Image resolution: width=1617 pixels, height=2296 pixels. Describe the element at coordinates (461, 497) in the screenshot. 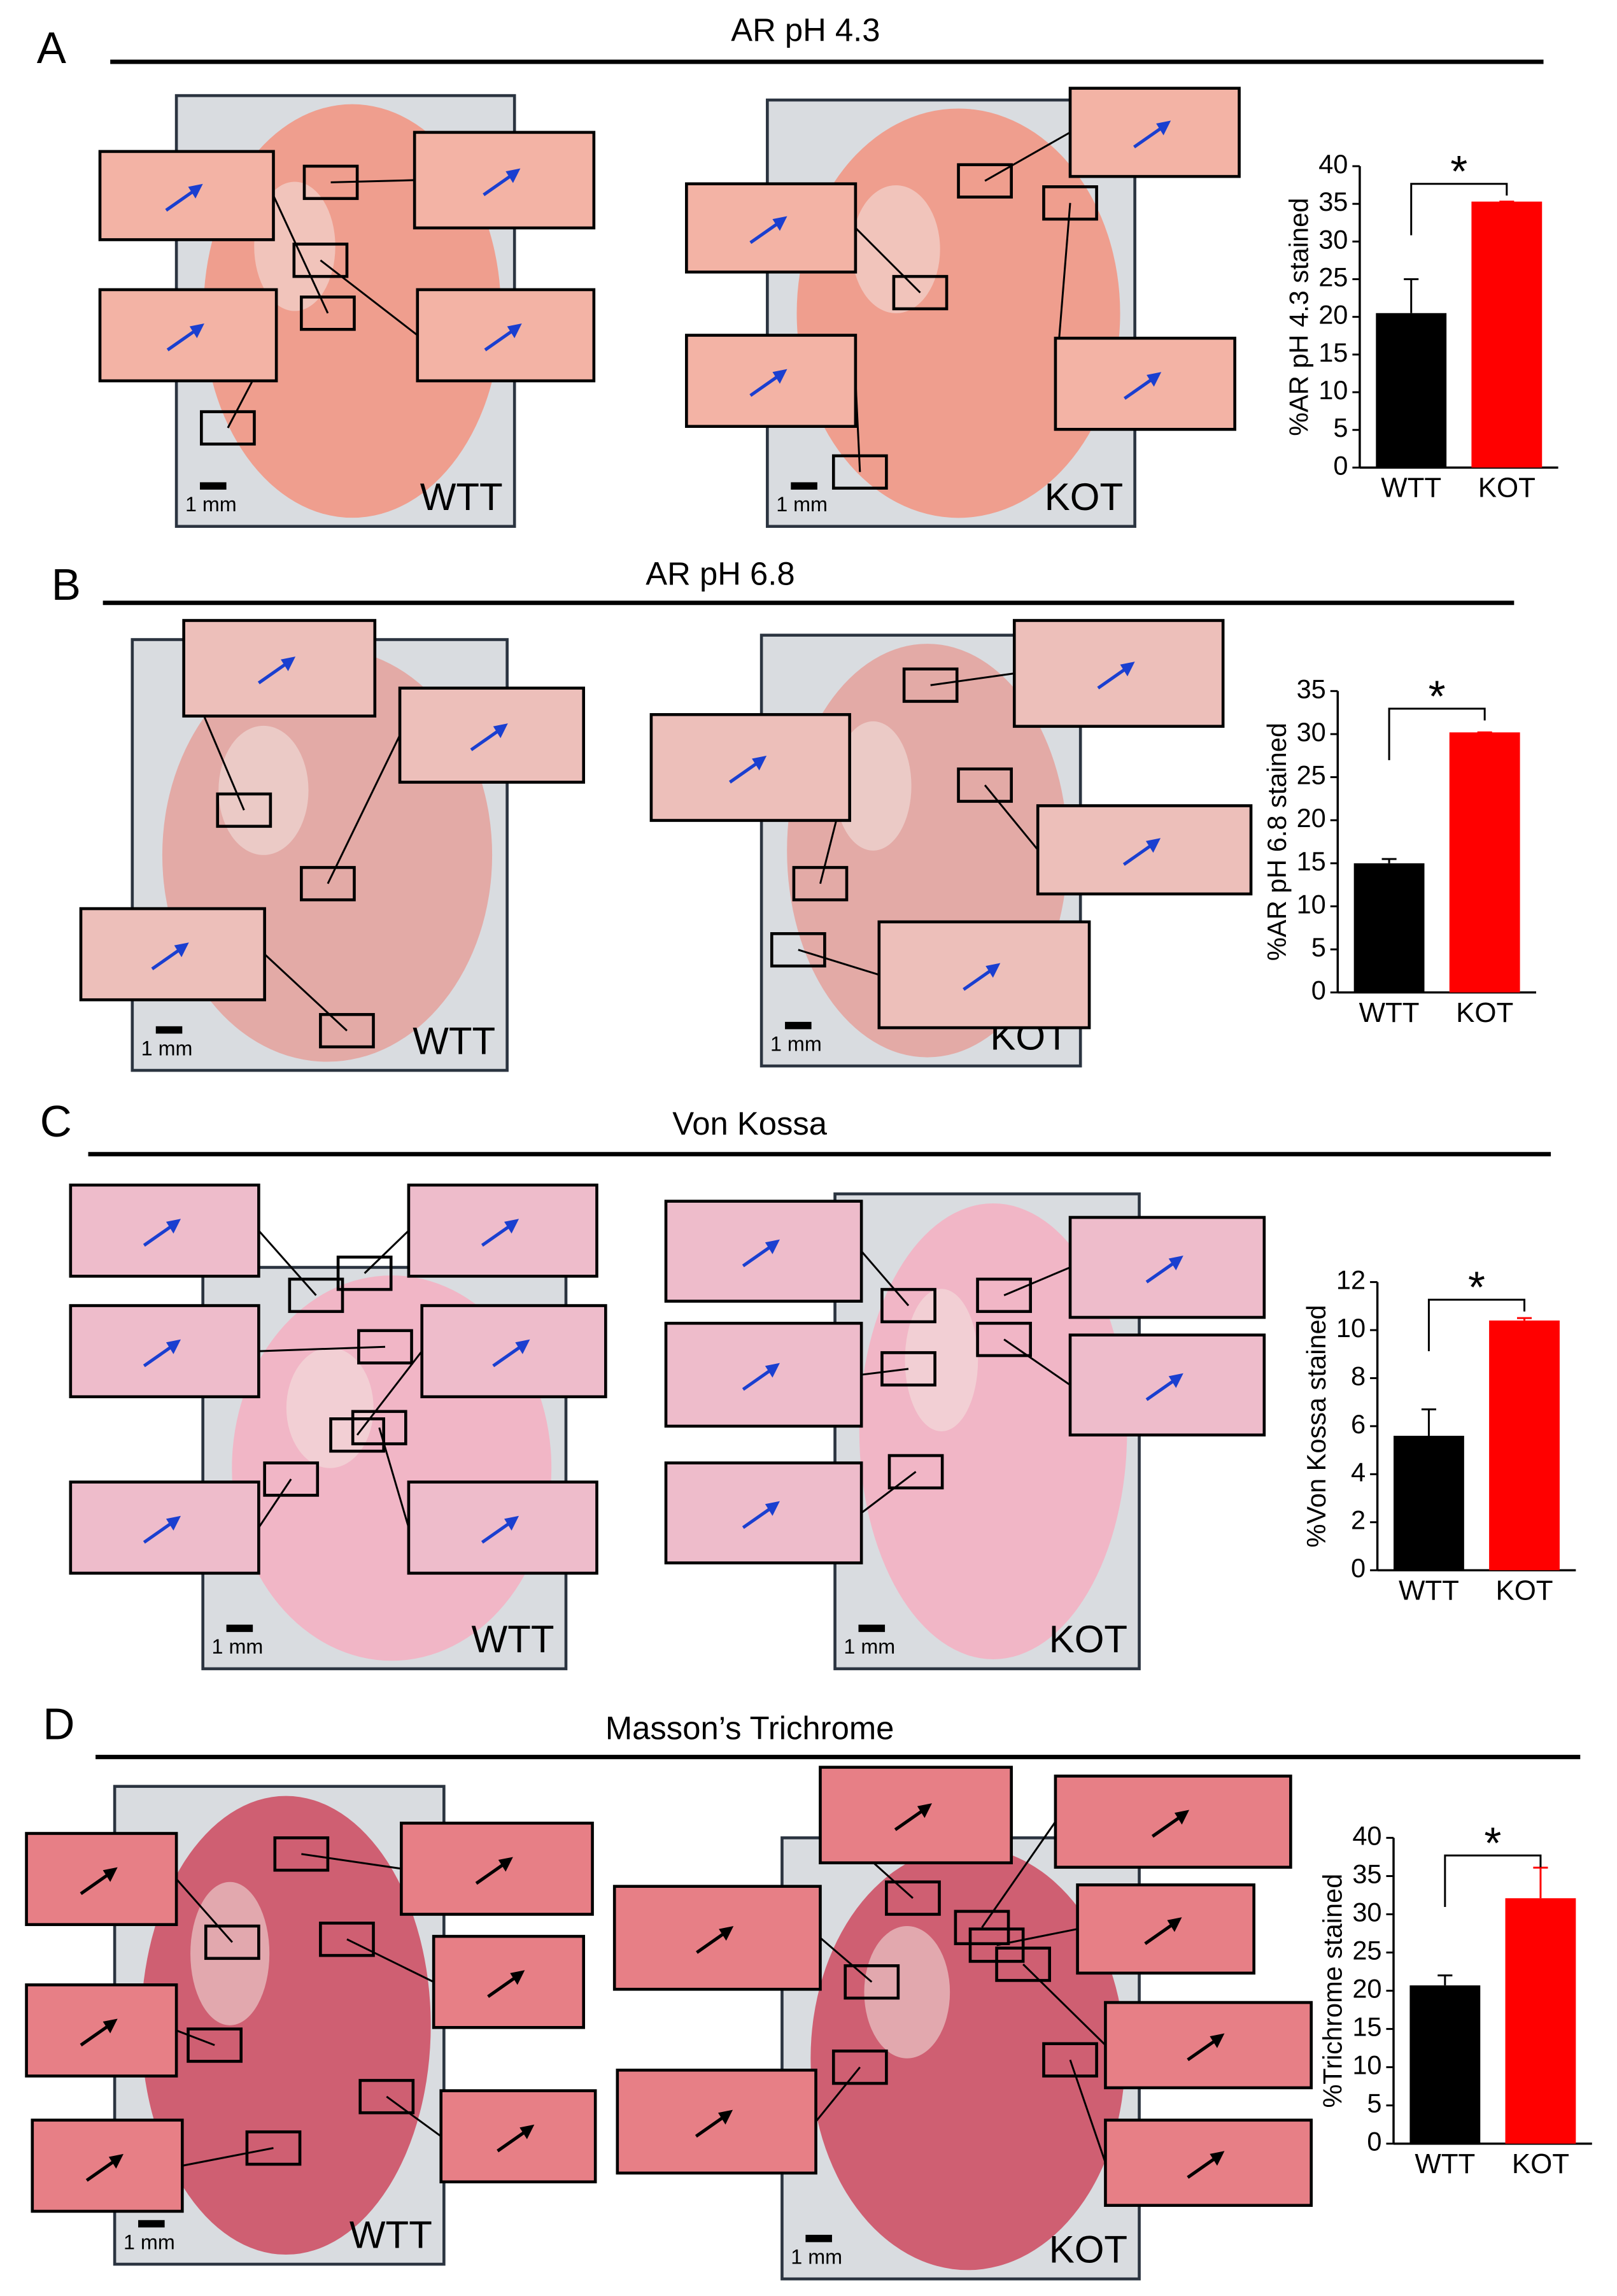

I see `image-label: WTT` at that location.